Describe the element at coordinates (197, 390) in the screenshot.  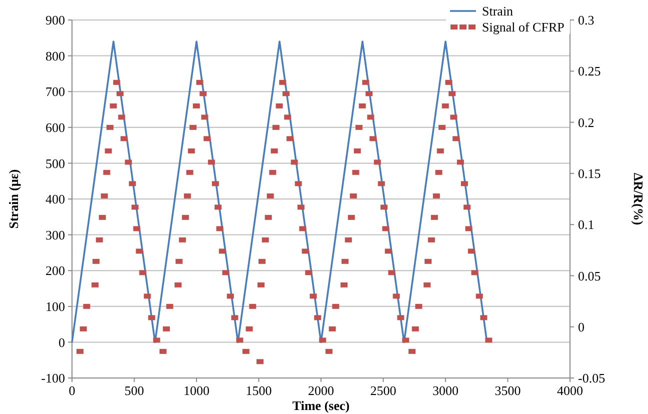
I see `x-tick-label: 1000` at that location.